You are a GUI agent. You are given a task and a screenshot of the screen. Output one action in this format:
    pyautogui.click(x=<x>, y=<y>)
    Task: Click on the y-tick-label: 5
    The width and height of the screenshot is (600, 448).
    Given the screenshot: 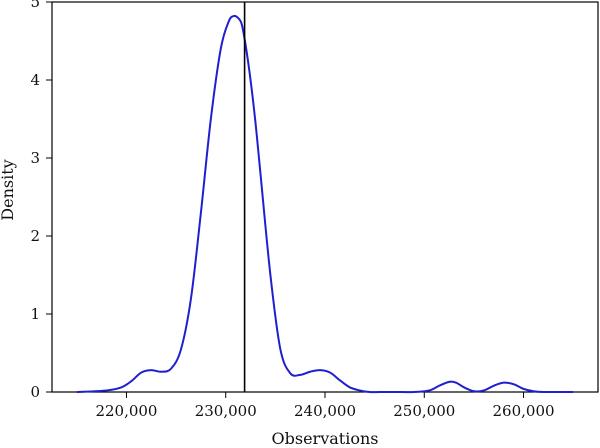 What is the action you would take?
    pyautogui.click(x=35, y=5)
    